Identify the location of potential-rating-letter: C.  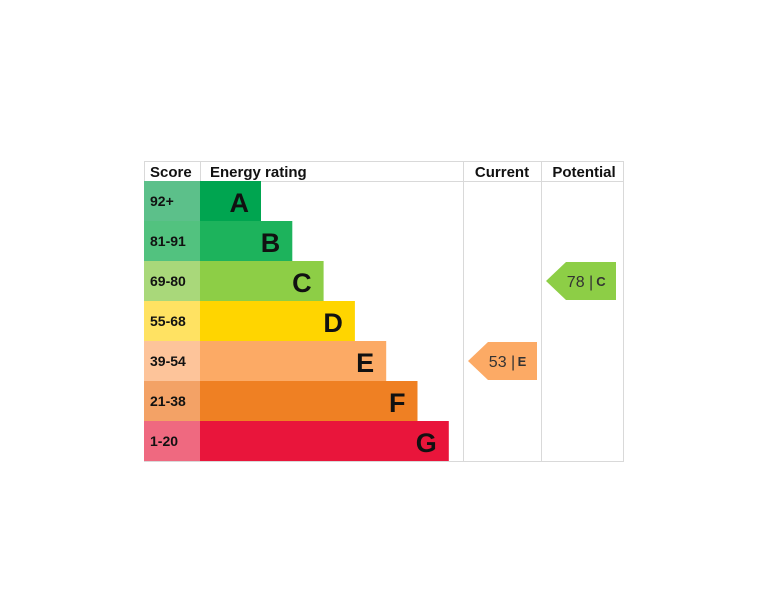
(601, 281).